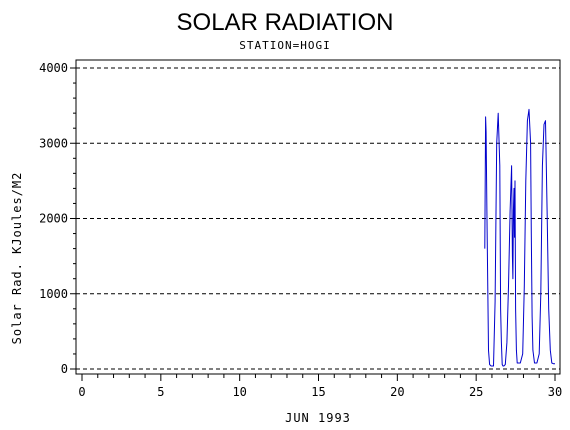 The image size is (570, 430). Describe the element at coordinates (397, 392) in the screenshot. I see `x-tick-label: 20` at that location.